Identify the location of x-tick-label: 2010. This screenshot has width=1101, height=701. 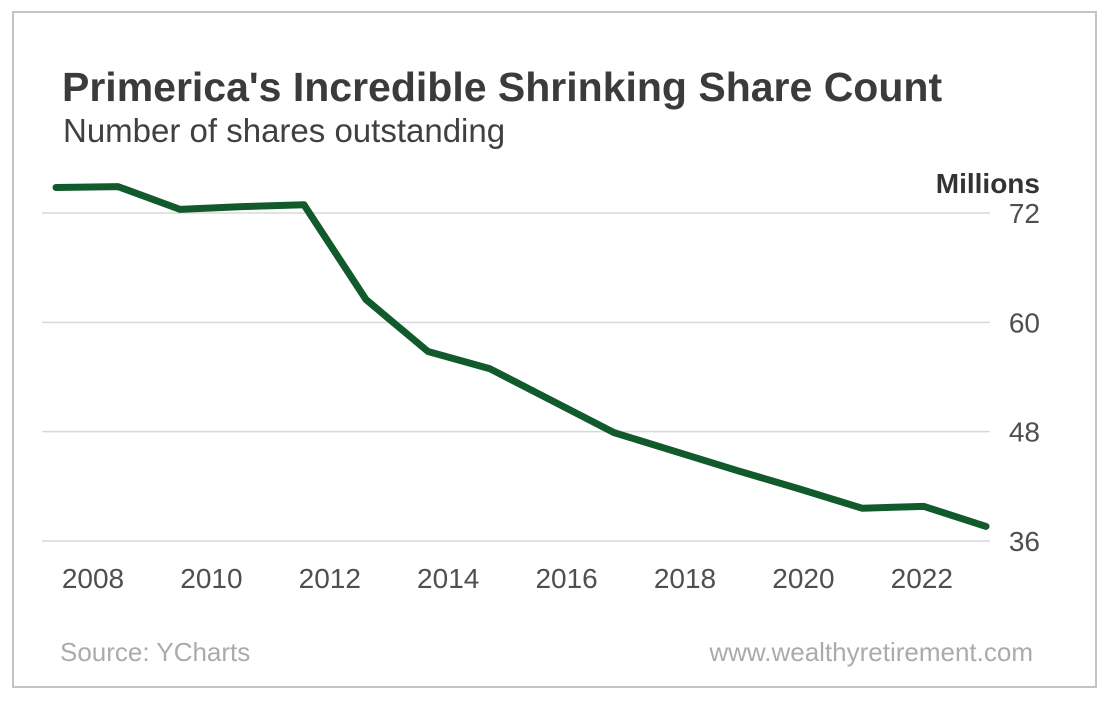
(211, 578).